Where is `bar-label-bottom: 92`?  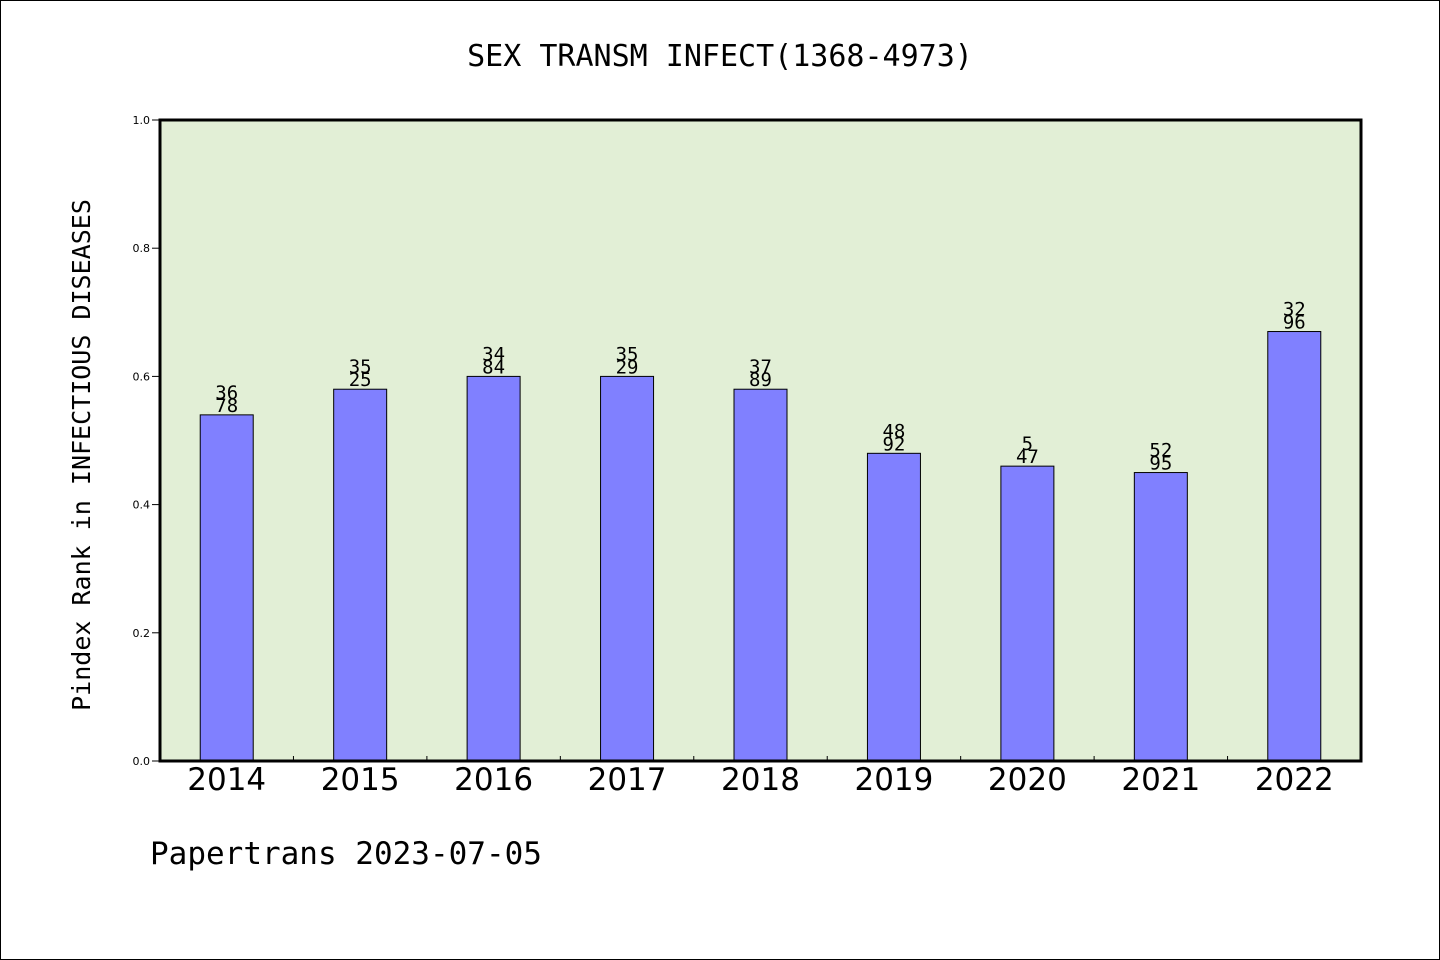
bar-label-bottom: 92 is located at coordinates (893, 444).